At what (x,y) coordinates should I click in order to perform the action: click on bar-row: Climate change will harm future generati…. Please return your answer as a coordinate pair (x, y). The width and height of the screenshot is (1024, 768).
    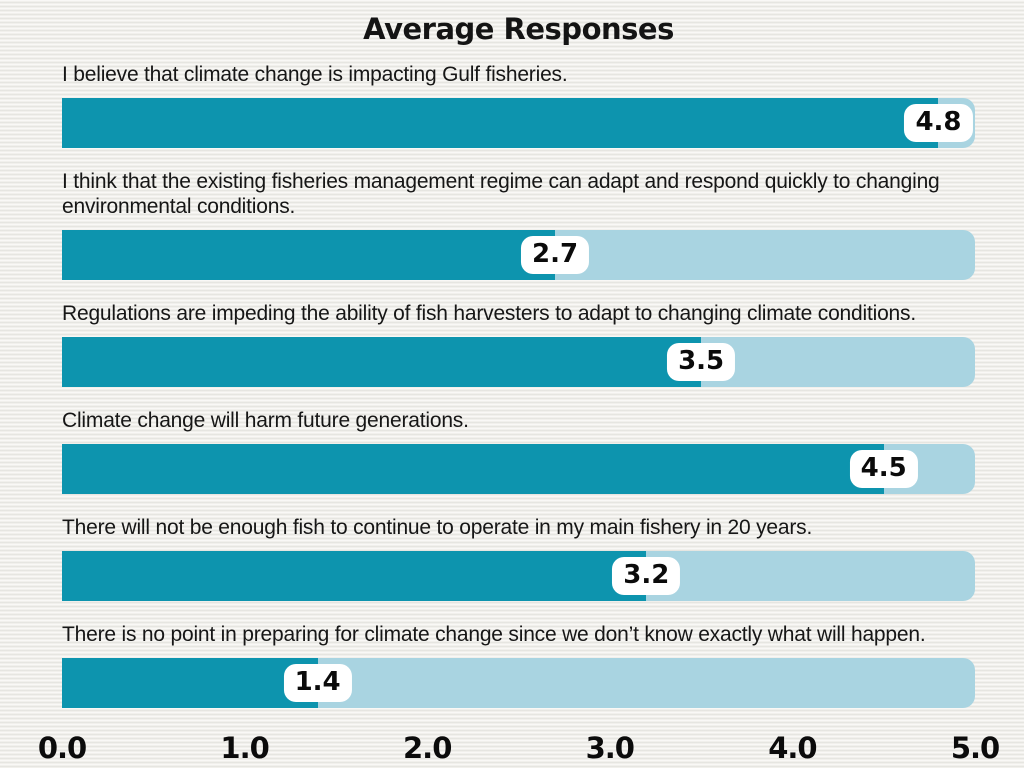
    Looking at the image, I should click on (518, 451).